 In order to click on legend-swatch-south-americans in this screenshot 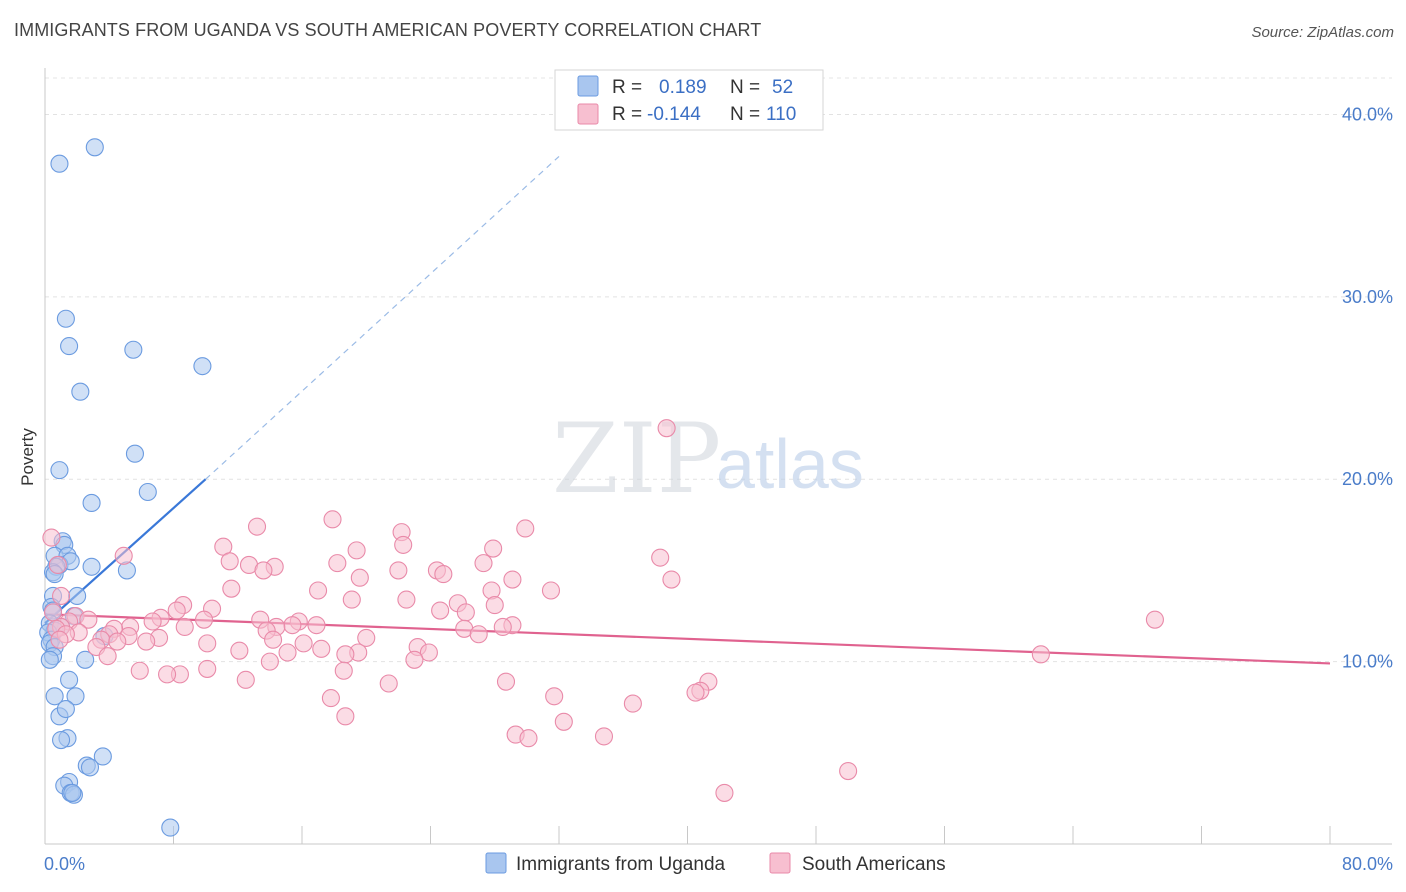, I will do `click(588, 114)`.